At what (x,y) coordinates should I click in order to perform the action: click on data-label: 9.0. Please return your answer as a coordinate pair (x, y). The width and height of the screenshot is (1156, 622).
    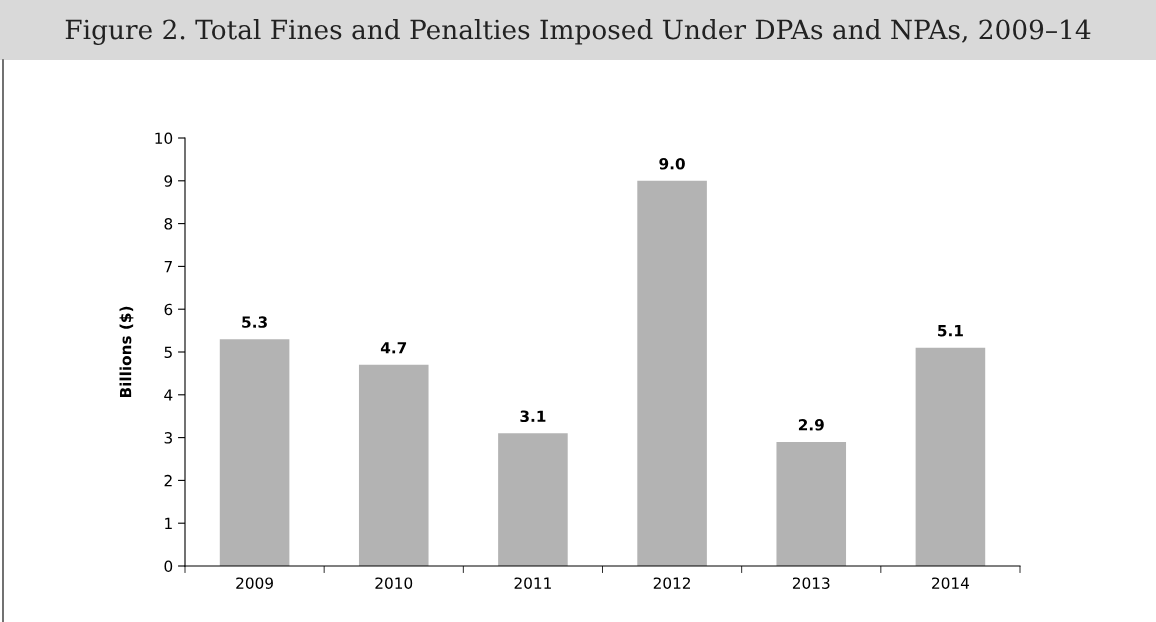
    Looking at the image, I should click on (672, 163).